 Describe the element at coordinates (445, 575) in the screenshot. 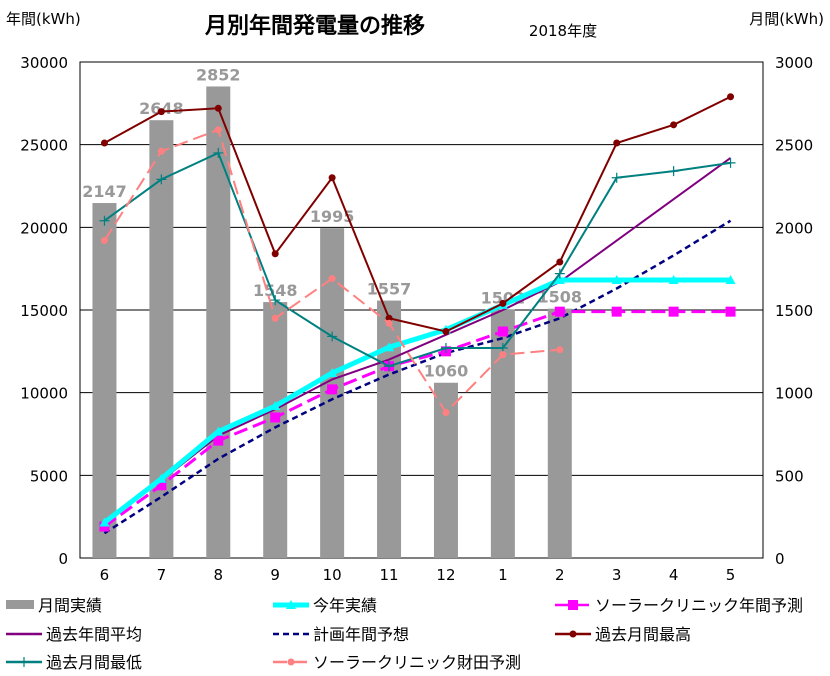

I see `x-tick-label: 12` at that location.